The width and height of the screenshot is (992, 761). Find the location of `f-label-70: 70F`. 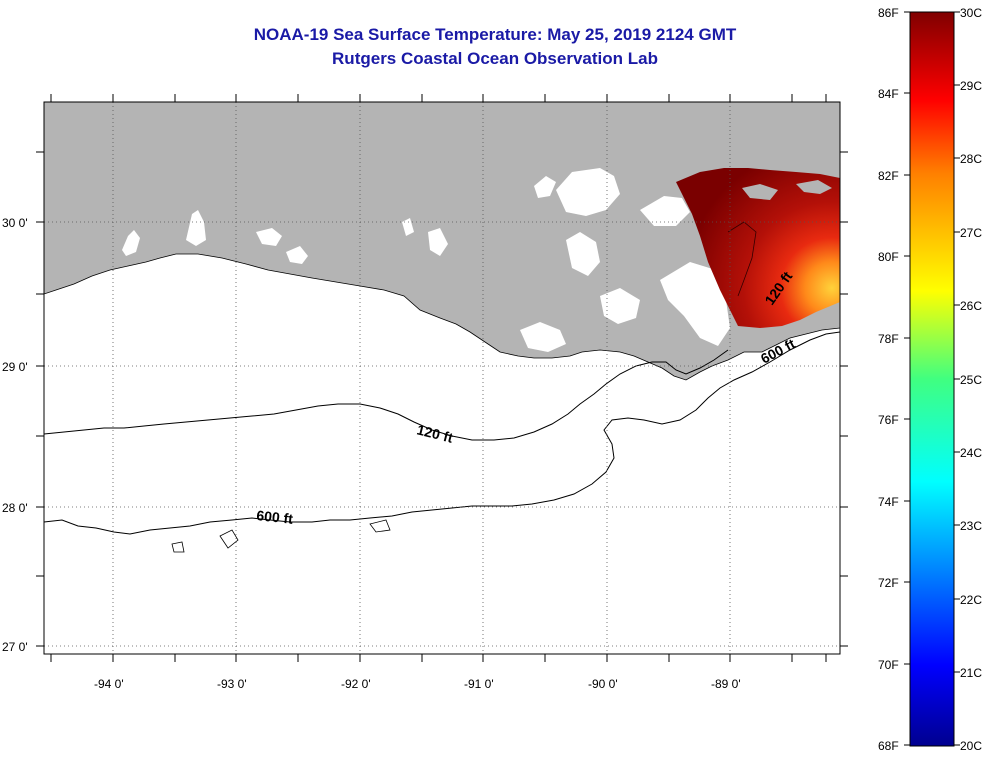

f-label-70: 70F is located at coordinates (888, 665).